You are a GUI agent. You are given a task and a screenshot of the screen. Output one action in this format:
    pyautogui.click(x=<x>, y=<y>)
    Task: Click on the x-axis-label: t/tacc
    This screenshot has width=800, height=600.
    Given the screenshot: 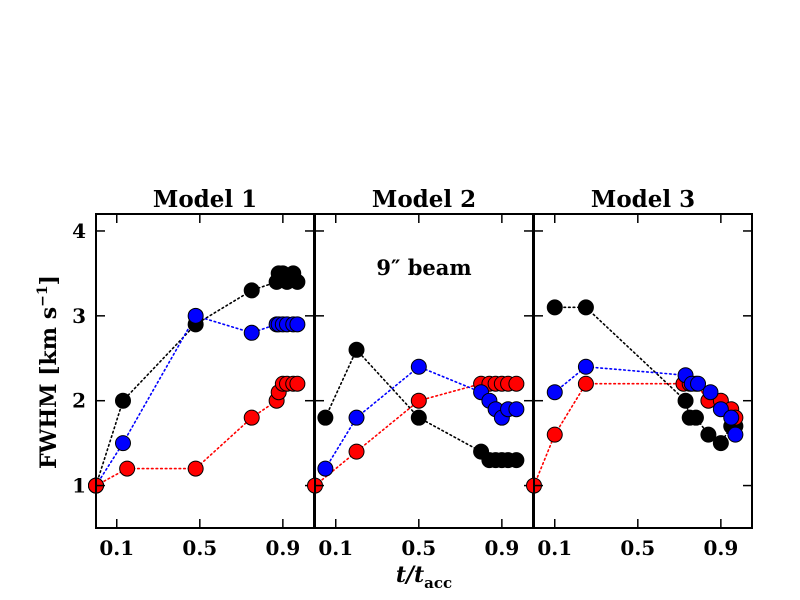 What is the action you would take?
    pyautogui.click(x=424, y=577)
    